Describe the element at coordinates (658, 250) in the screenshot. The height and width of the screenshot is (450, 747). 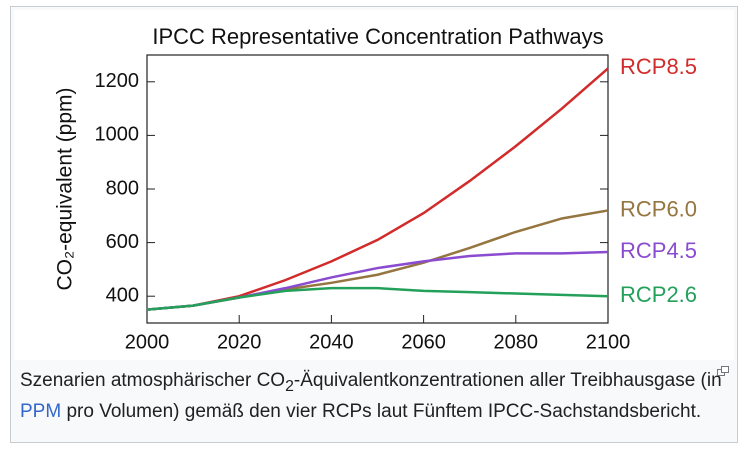
I see `series-label: RCP4.5` at that location.